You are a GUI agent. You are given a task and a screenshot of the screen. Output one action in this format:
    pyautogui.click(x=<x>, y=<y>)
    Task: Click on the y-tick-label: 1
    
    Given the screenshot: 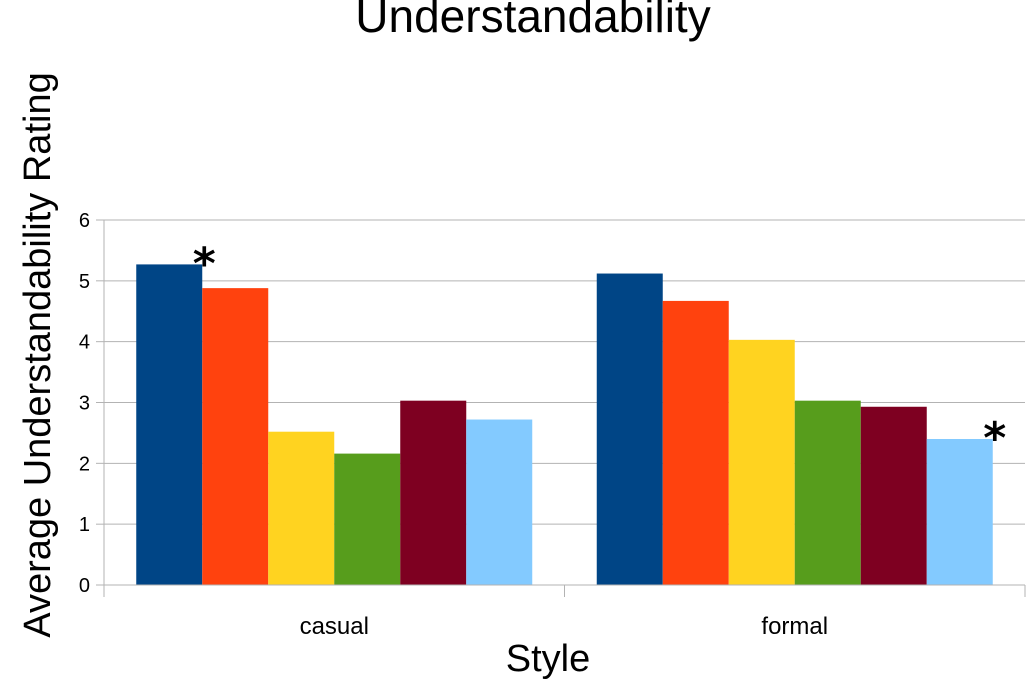 What is the action you would take?
    pyautogui.click(x=84, y=525)
    